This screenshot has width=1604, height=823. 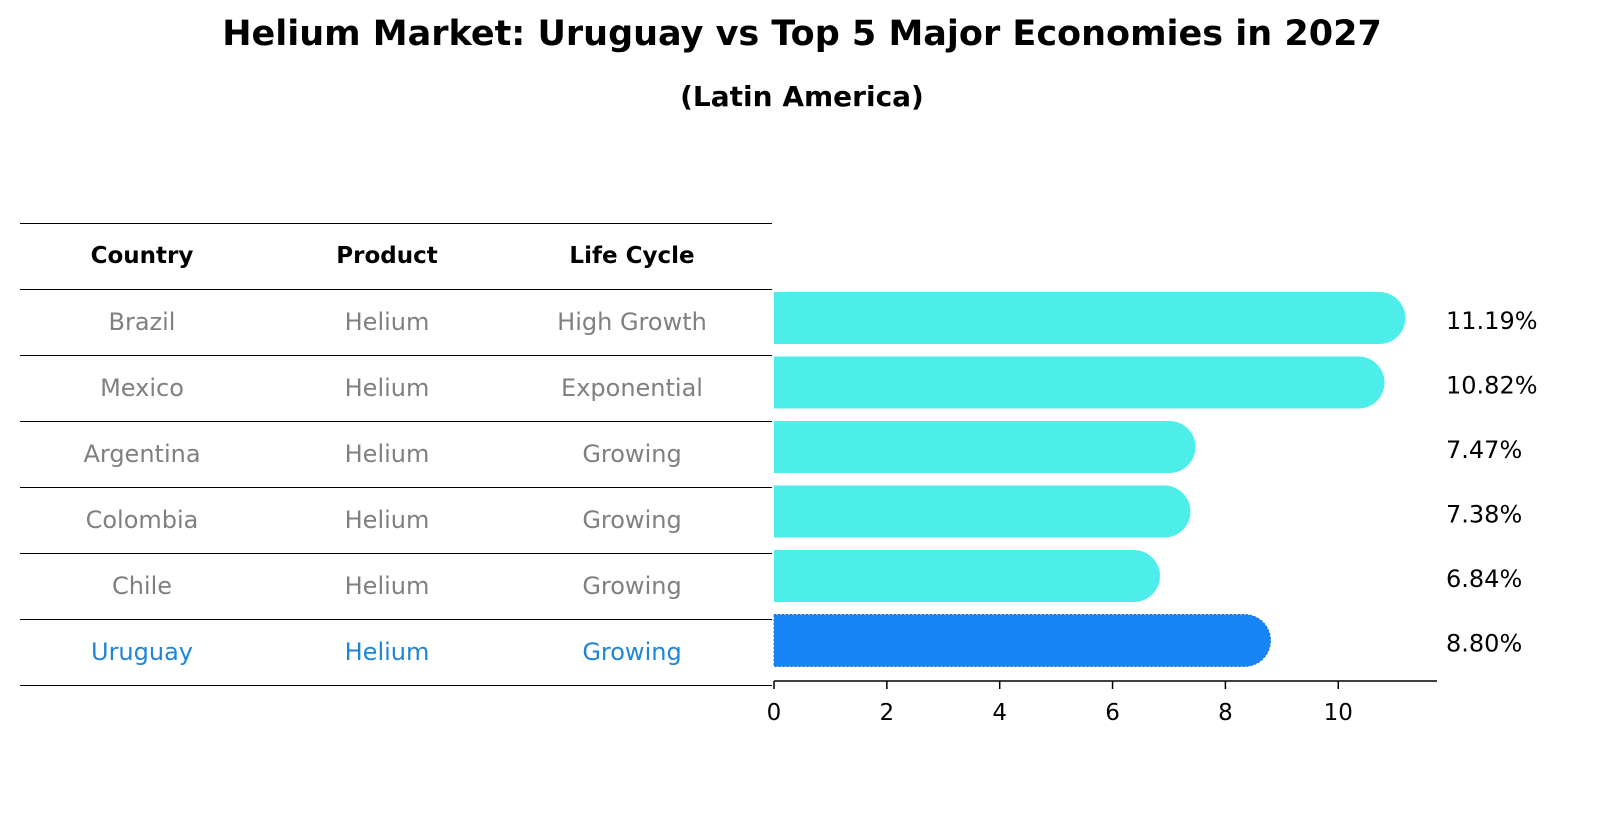 I want to click on table-header-country: Country, so click(x=142, y=256).